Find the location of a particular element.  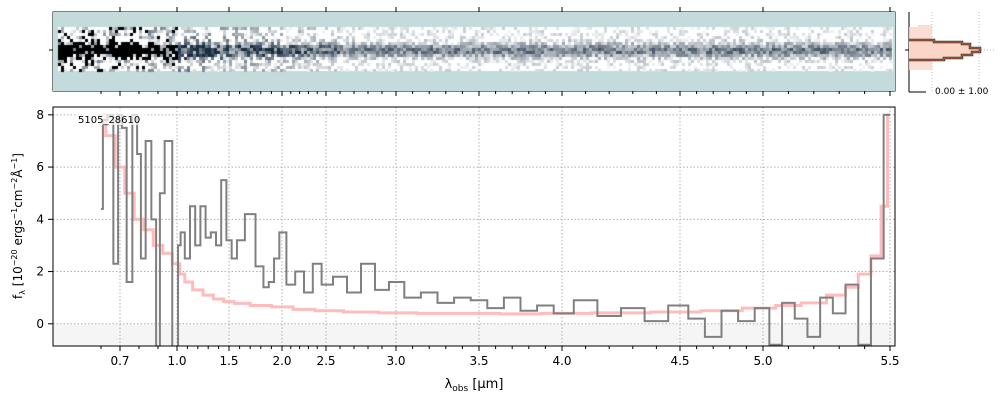

x-tick-label: 1.0 is located at coordinates (176, 361).